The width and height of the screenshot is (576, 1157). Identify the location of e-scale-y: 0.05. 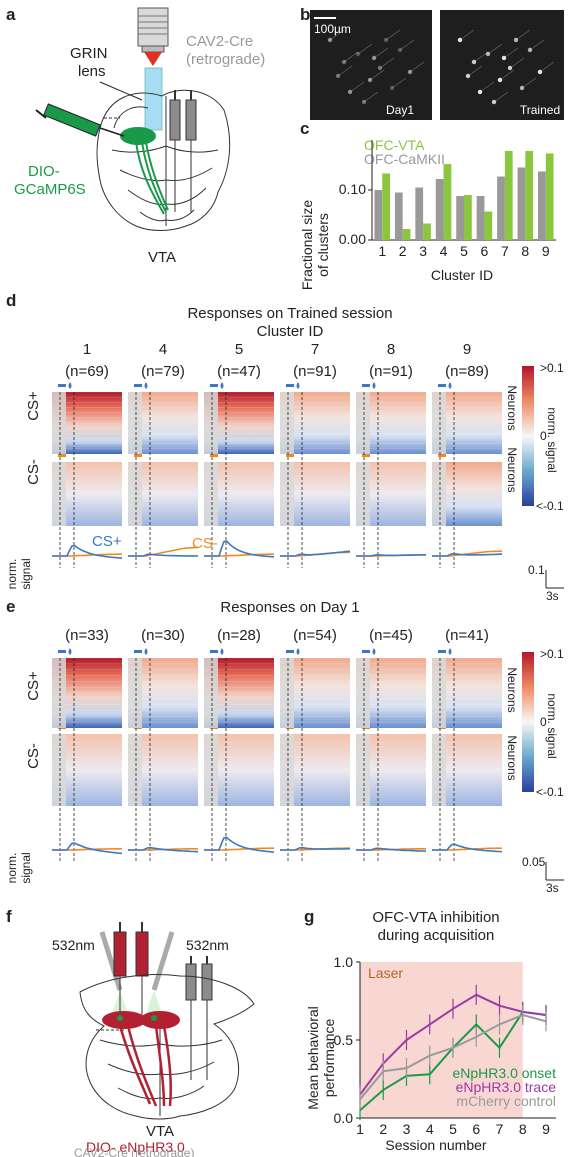
(534, 862).